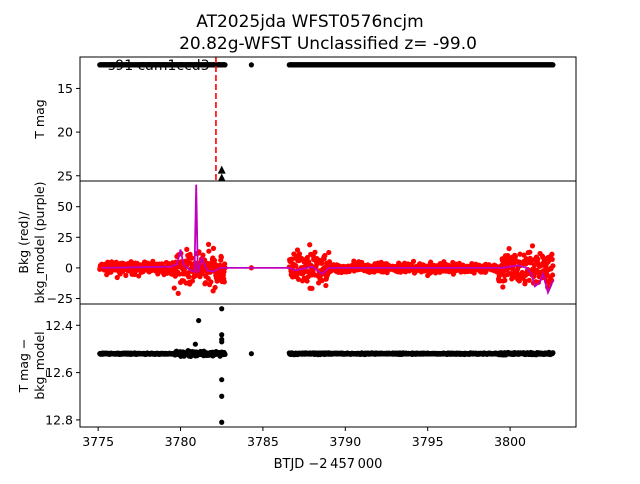 Image resolution: width=640 pixels, height=484 pixels. Describe the element at coordinates (23, 366) in the screenshot. I see `y-axis-label: T mag −` at that location.